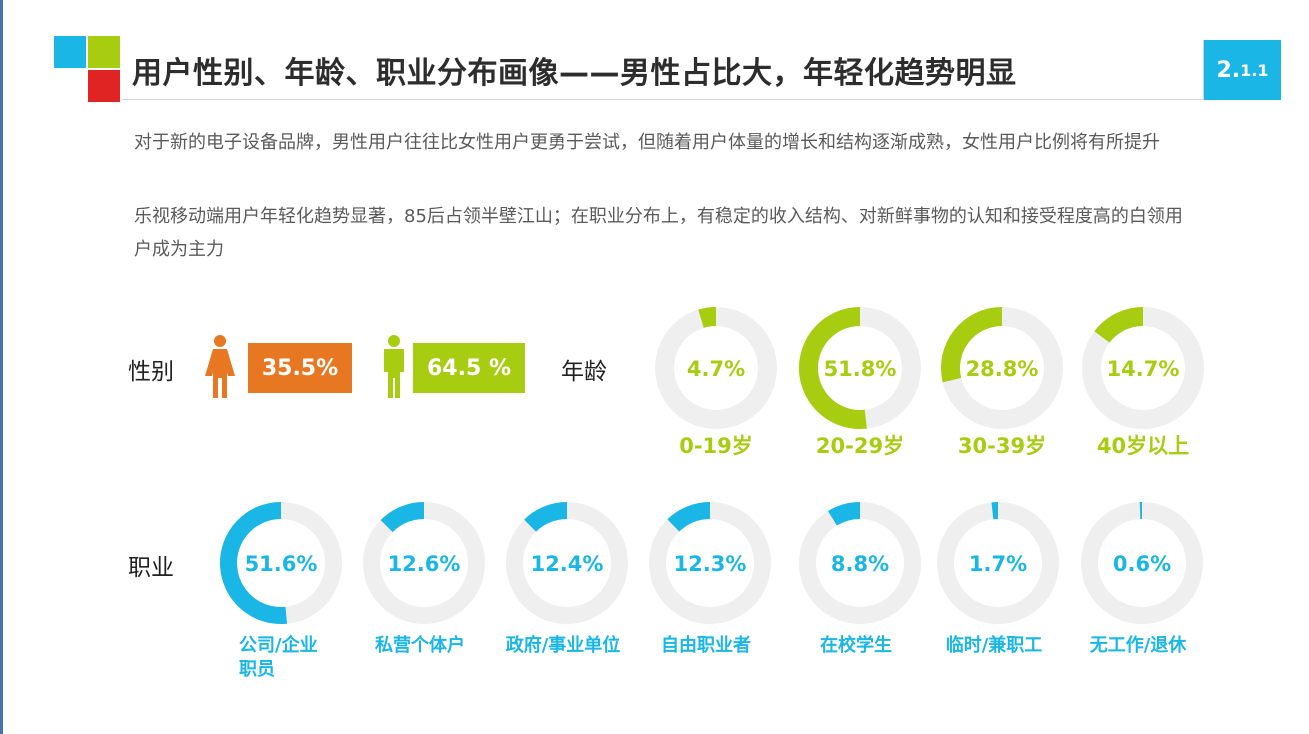 The width and height of the screenshot is (1309, 734). I want to click on male-person-icon, so click(394, 366).